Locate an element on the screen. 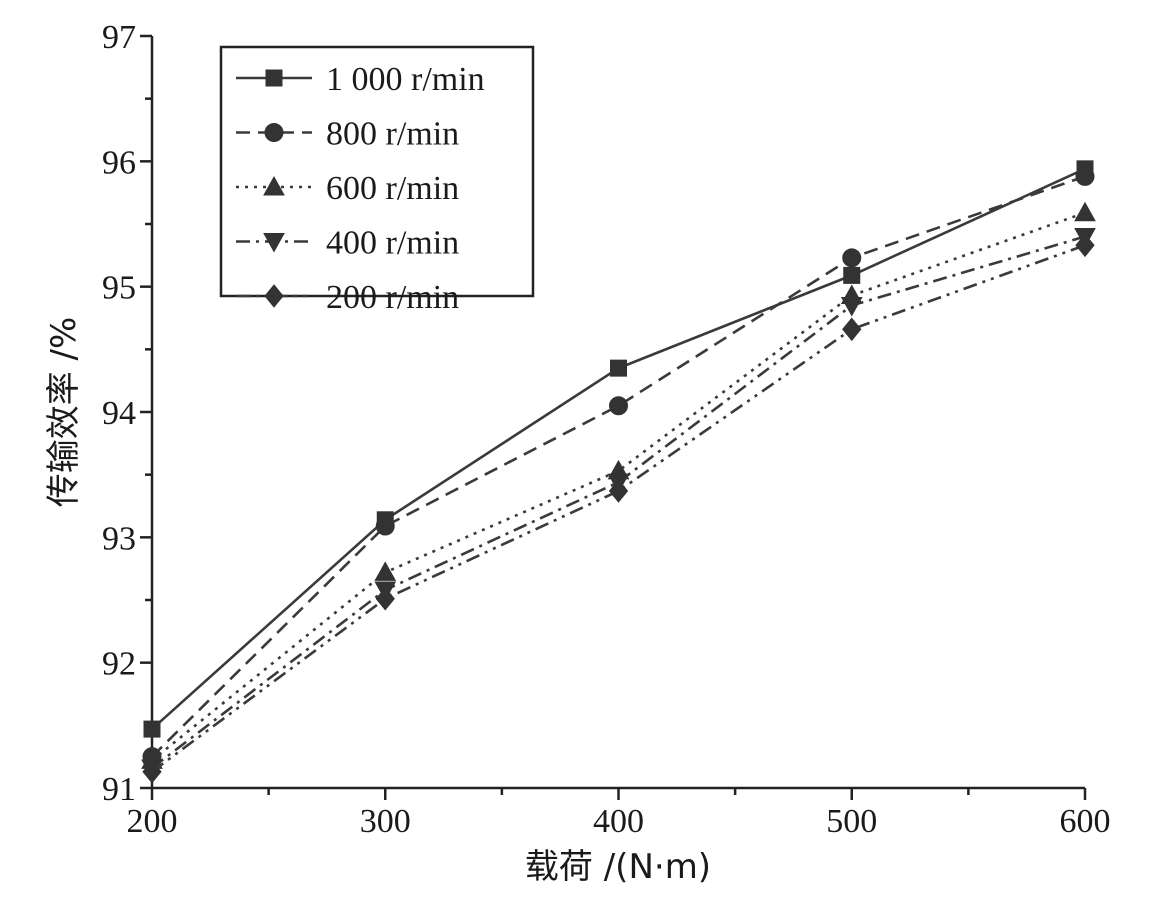 Image resolution: width=1165 pixels, height=901 pixels. legend-label: 1 000 r/min is located at coordinates (405, 79).